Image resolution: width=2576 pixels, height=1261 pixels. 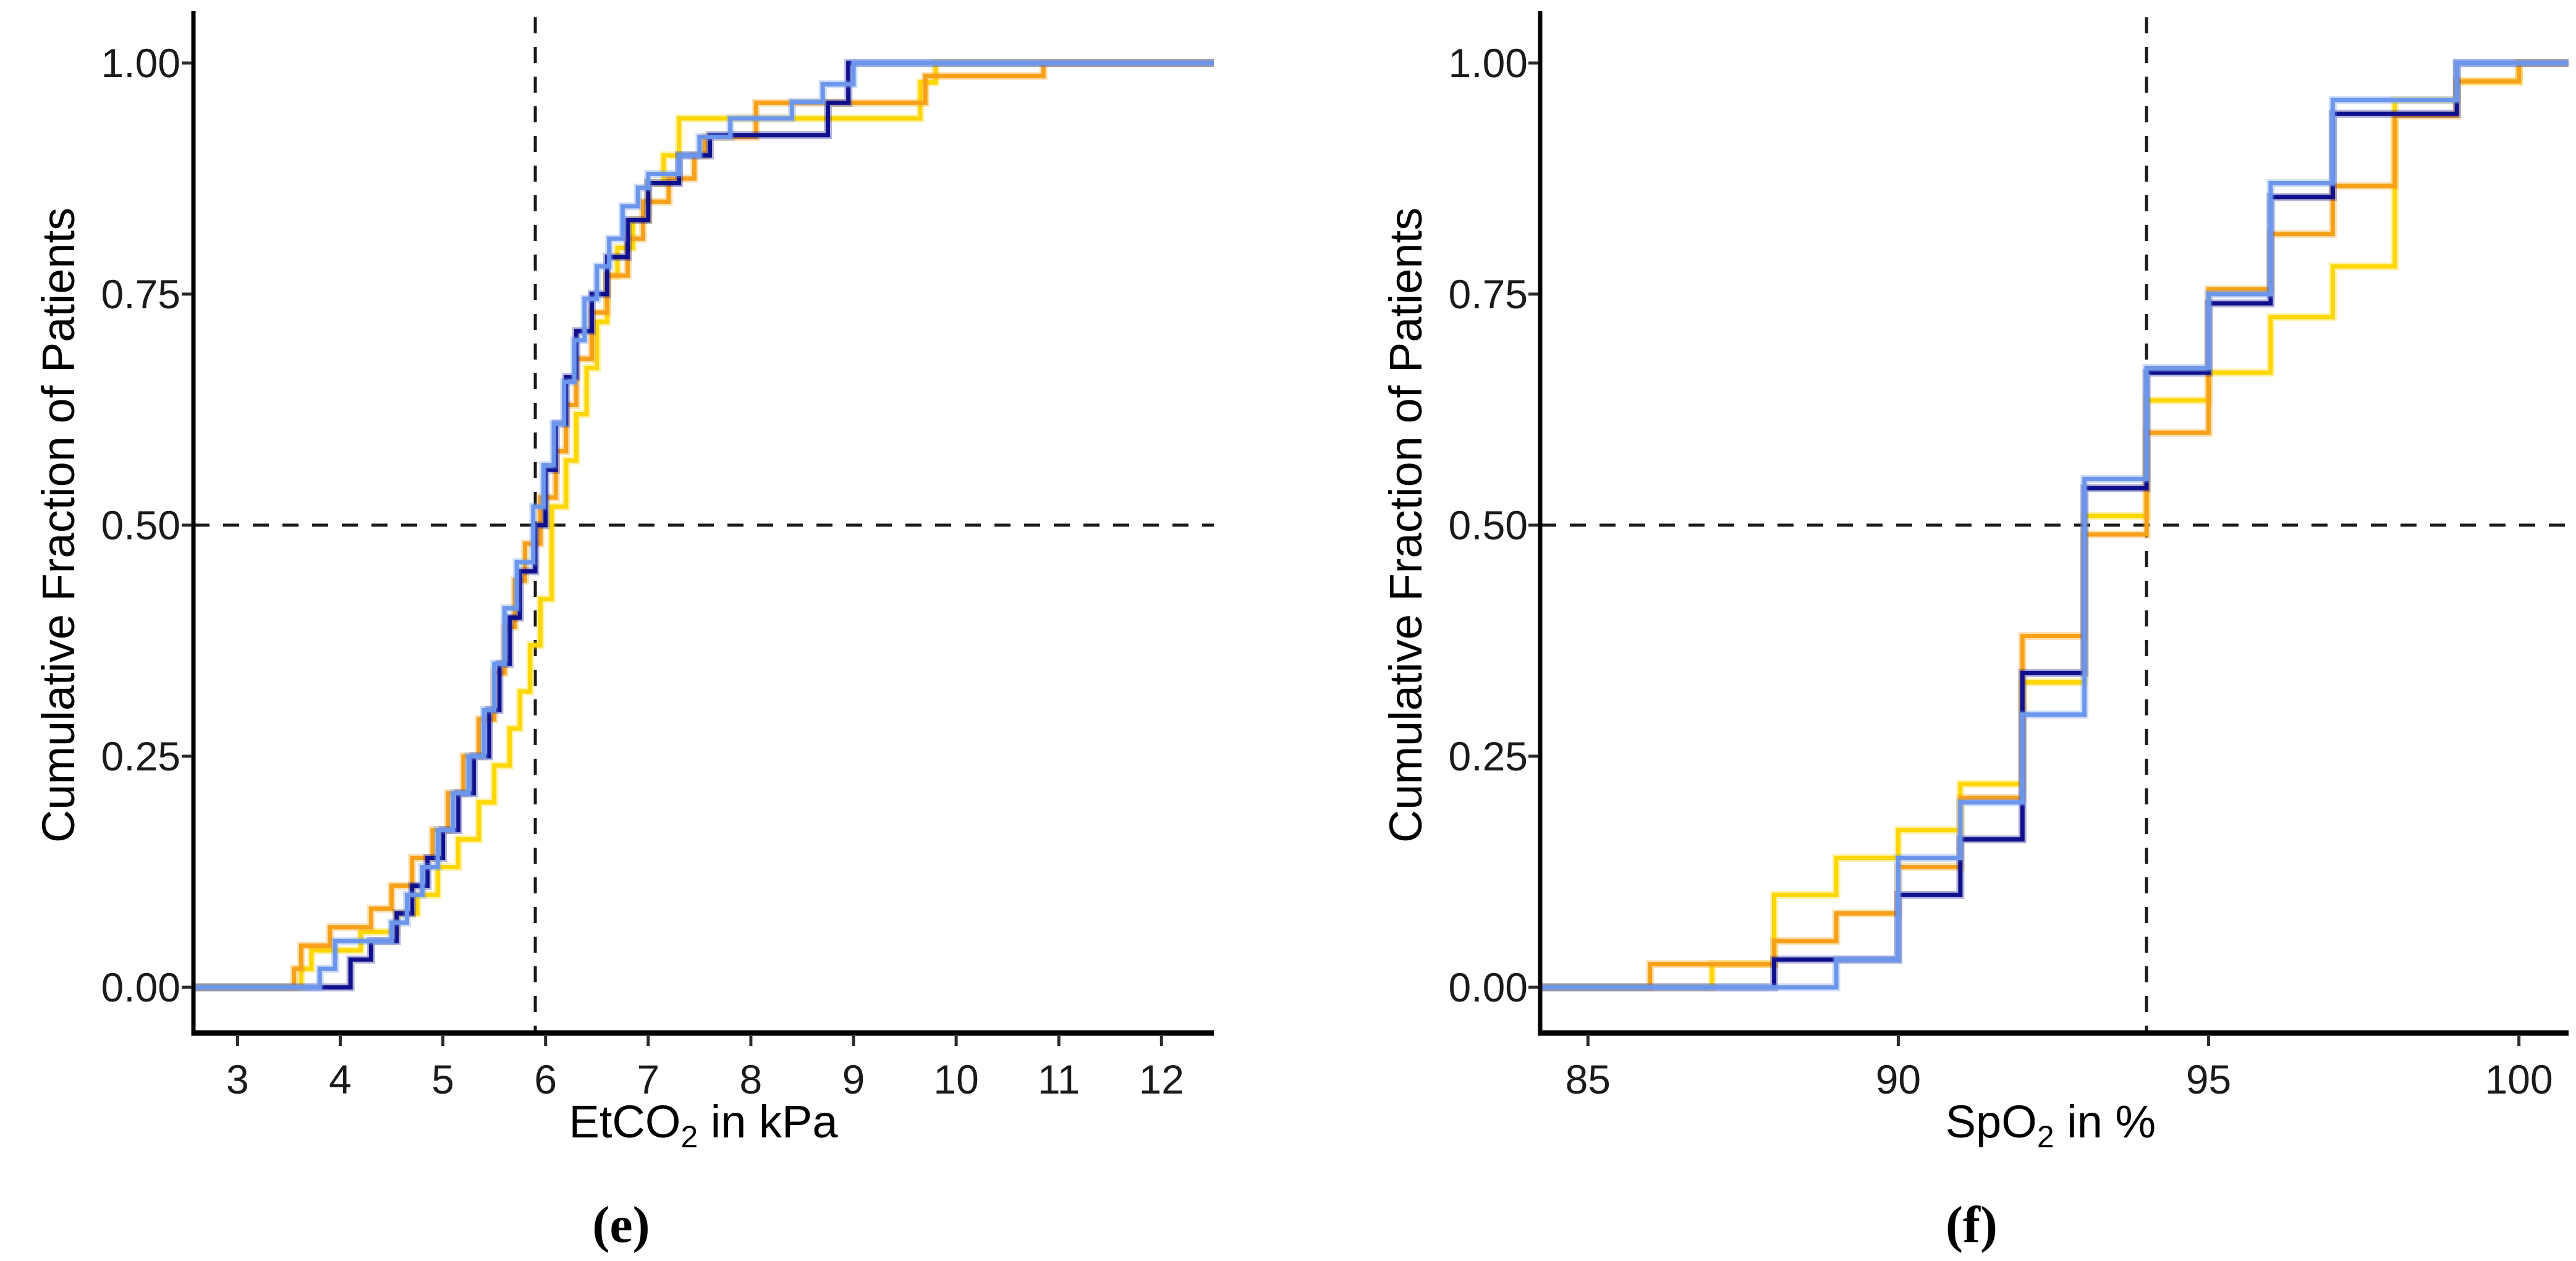 What do you see at coordinates (237, 1079) in the screenshot?
I see `x-tick-label-e-3: 3` at bounding box center [237, 1079].